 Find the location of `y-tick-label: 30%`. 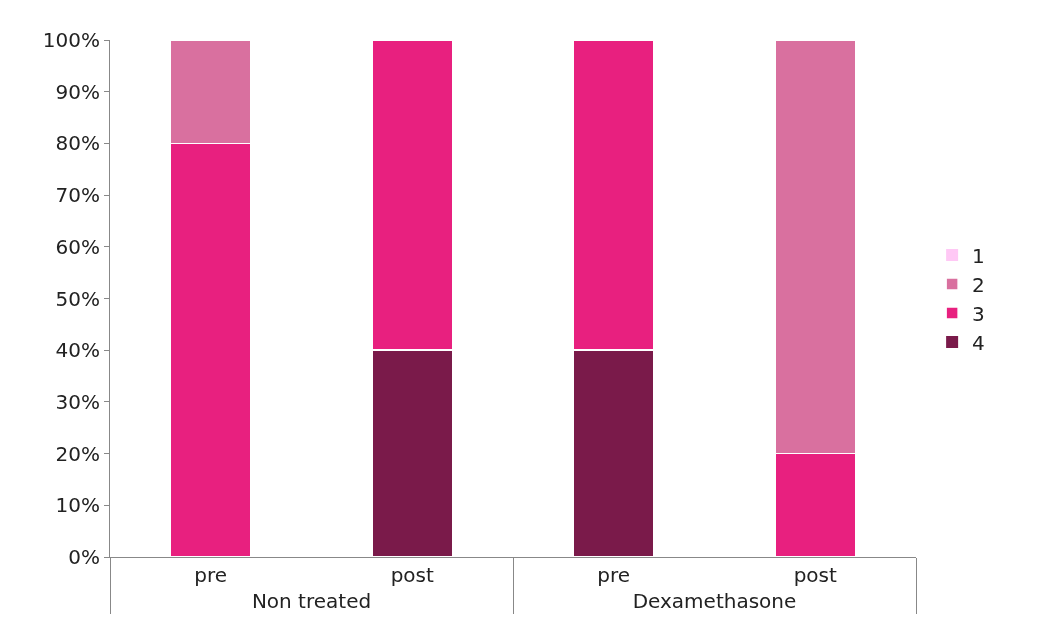

y-tick-label: 30% is located at coordinates (77, 401).